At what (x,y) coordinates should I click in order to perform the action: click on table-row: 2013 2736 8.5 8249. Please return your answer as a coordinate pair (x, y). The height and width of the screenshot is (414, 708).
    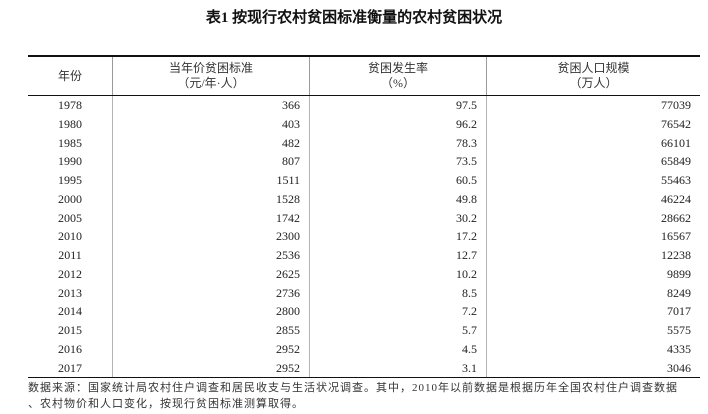
    Looking at the image, I should click on (364, 293).